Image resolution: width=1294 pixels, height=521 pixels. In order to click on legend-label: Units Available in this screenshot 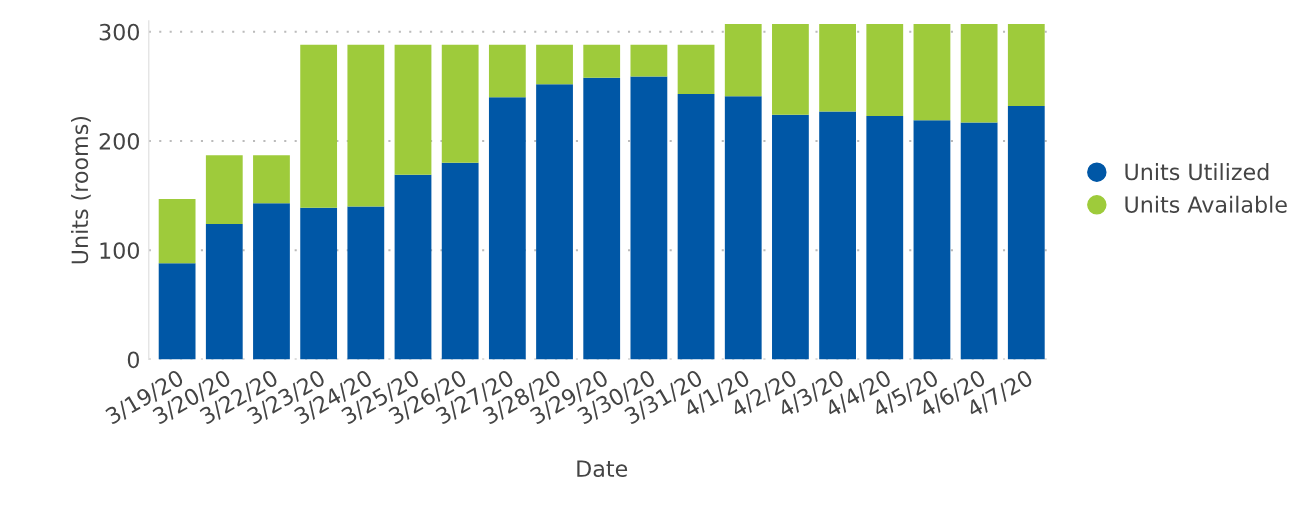, I will do `click(1206, 204)`.